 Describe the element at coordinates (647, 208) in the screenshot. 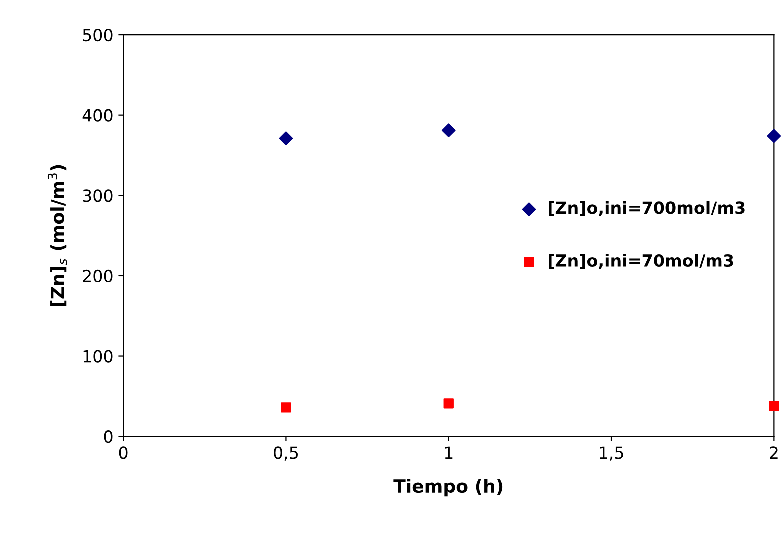

I see `legend-label: [Zn]o,ini=700mol/m3` at that location.